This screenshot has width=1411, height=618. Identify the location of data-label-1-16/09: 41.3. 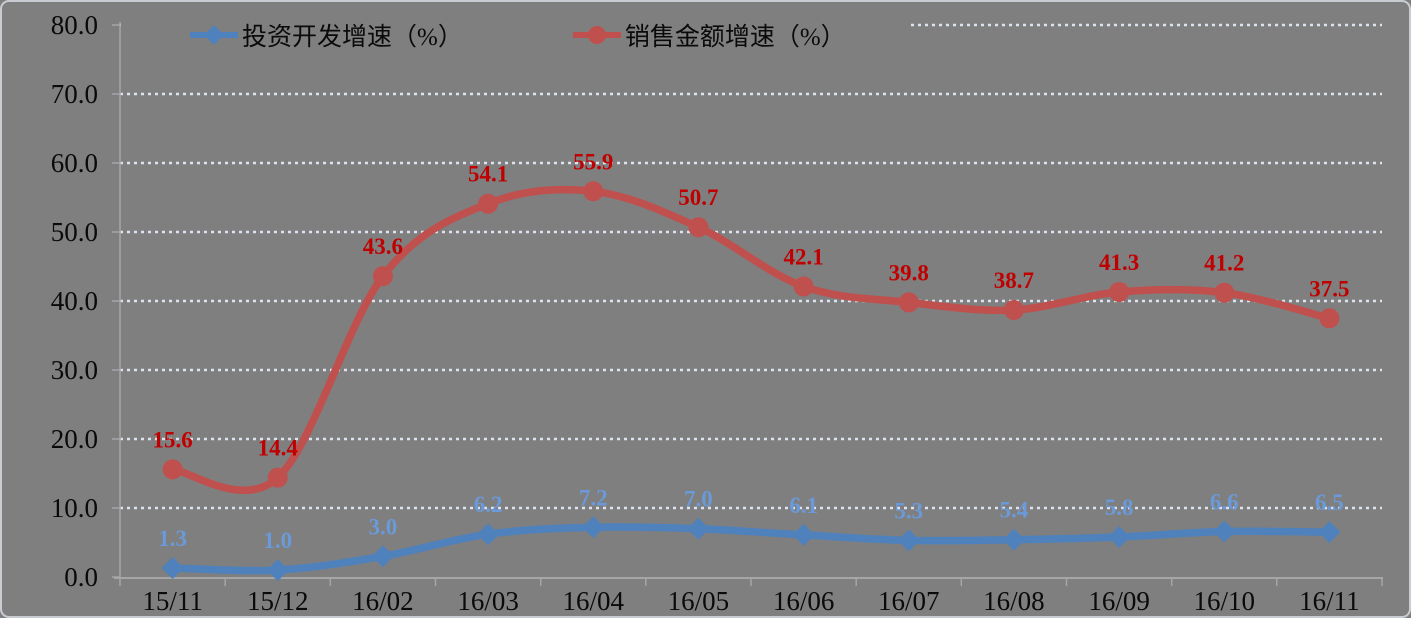
(1119, 262).